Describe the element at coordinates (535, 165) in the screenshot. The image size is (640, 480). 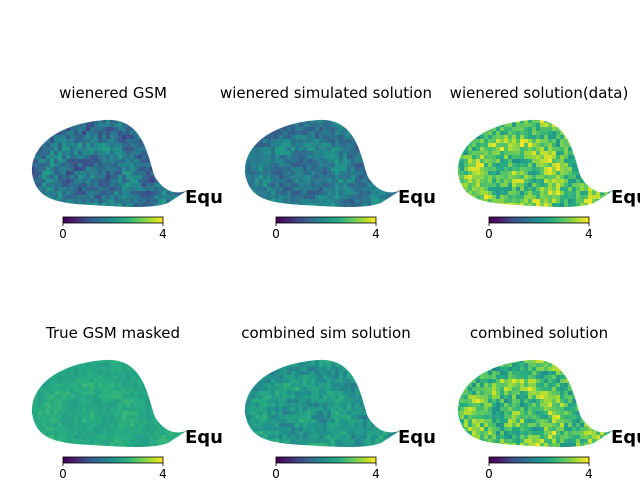
I see `sky-map` at that location.